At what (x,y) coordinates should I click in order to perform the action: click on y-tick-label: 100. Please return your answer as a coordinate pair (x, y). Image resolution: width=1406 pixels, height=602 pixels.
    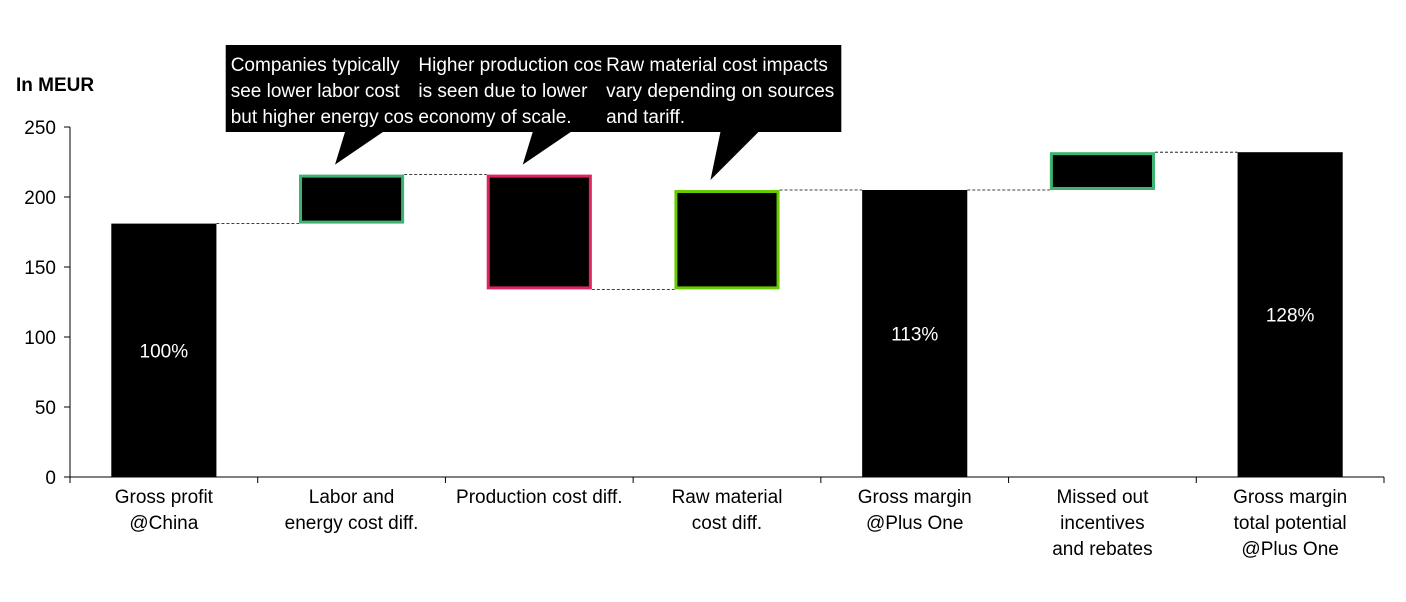
    Looking at the image, I should click on (40, 338).